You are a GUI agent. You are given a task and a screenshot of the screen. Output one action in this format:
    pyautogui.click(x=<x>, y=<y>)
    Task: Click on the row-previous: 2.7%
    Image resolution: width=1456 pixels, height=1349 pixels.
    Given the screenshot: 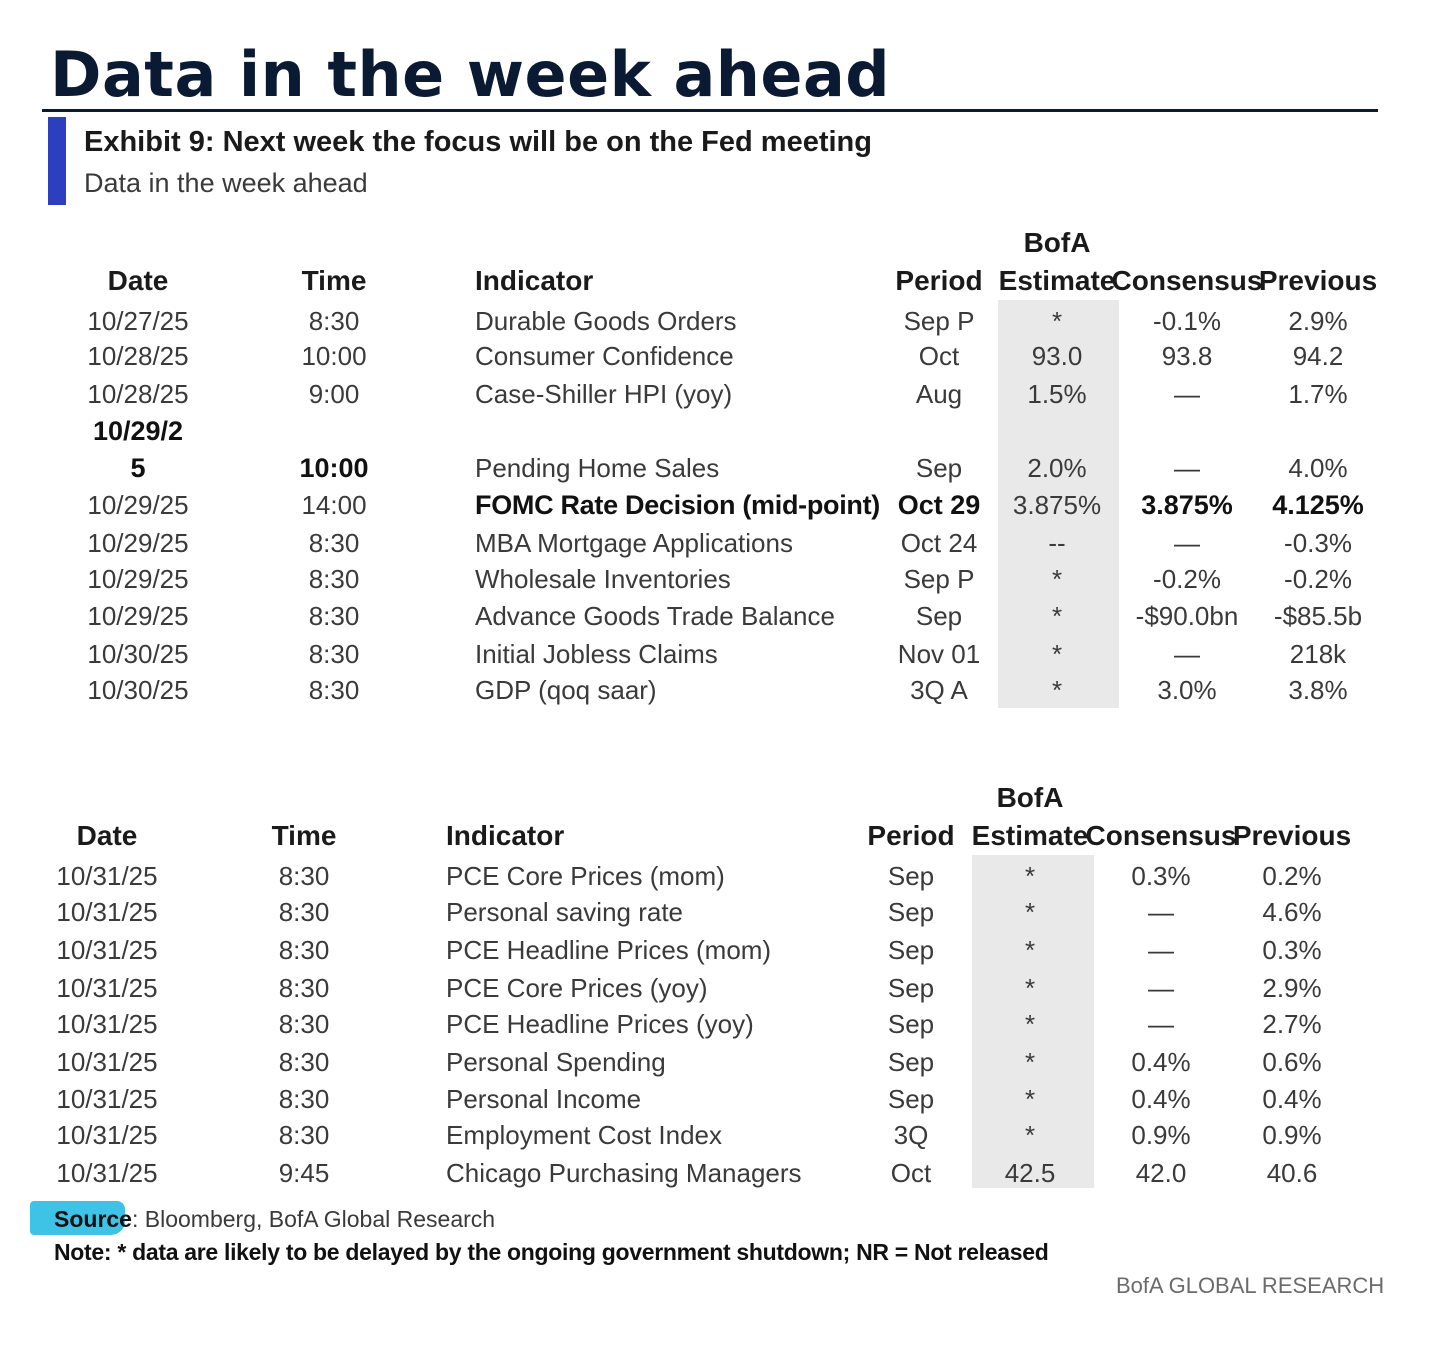 What is the action you would take?
    pyautogui.click(x=1292, y=1024)
    